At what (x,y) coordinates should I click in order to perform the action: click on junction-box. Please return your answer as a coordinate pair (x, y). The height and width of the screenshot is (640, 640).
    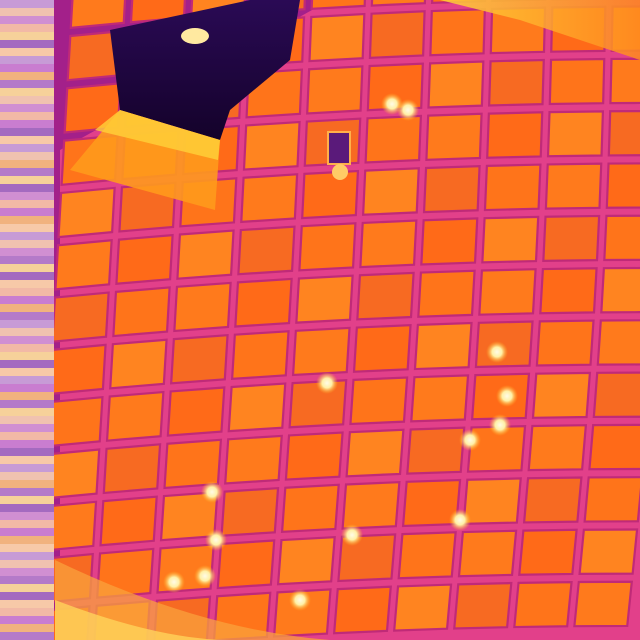
    Looking at the image, I should click on (339, 155).